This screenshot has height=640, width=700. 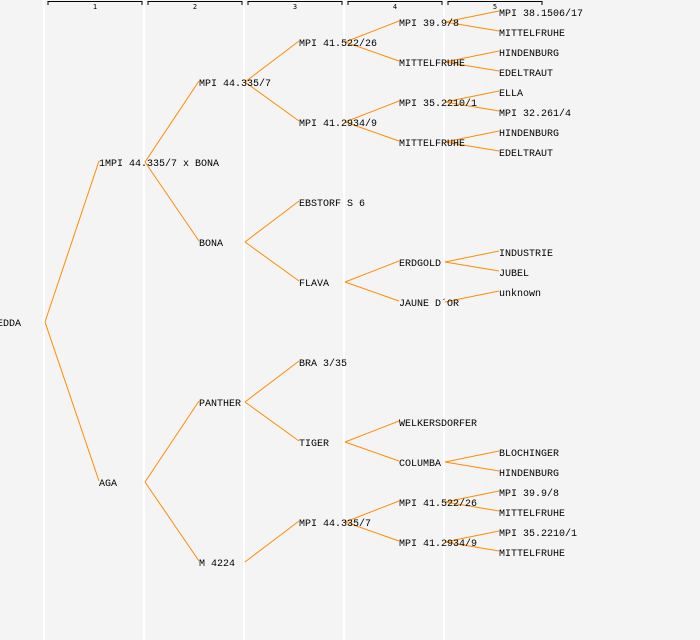 What do you see at coordinates (314, 284) in the screenshot?
I see `pedigree-node: FLAVA` at bounding box center [314, 284].